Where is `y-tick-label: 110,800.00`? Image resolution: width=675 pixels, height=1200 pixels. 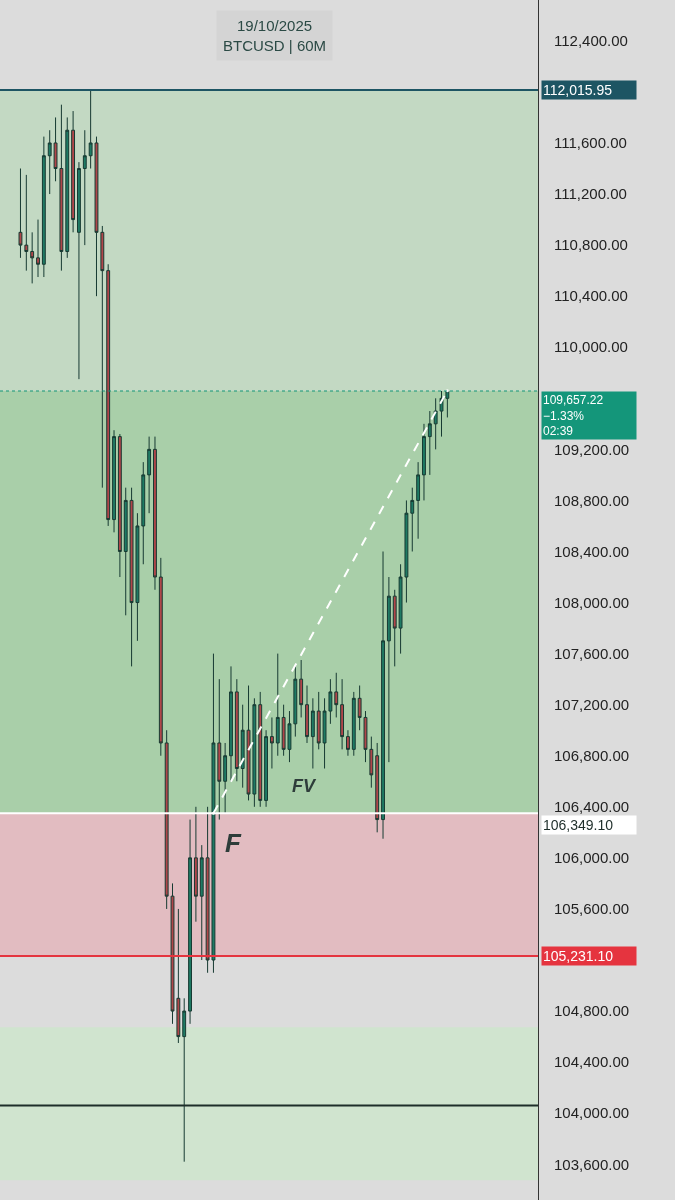 y-tick-label: 110,800.00 is located at coordinates (591, 245).